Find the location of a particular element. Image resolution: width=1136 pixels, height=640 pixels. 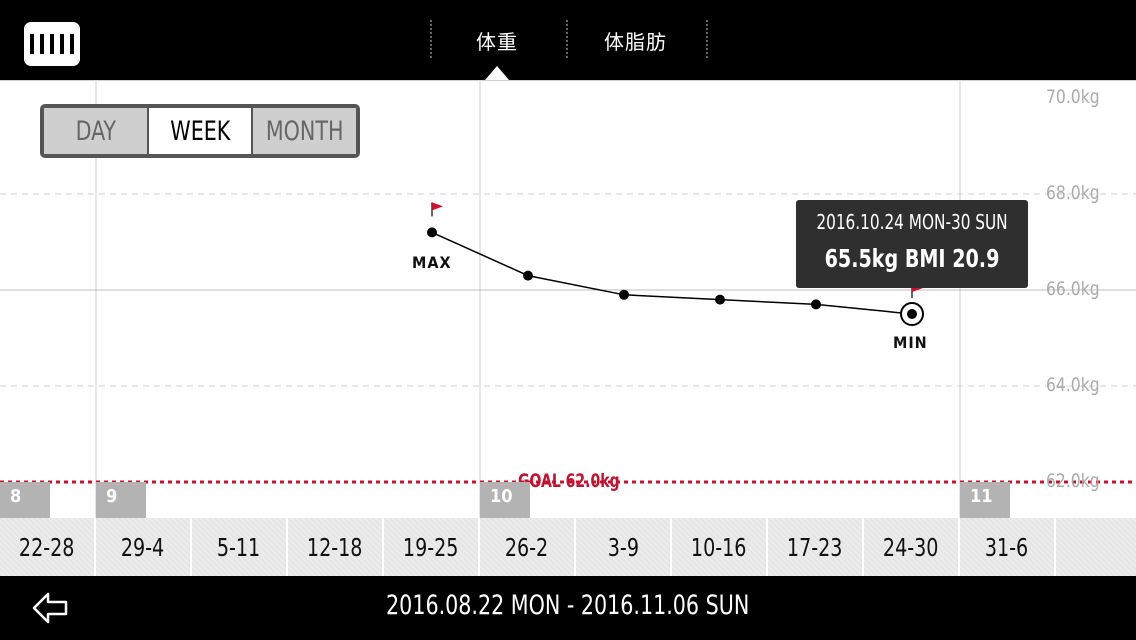

y-tick-label: 68.0kg is located at coordinates (1073, 193).